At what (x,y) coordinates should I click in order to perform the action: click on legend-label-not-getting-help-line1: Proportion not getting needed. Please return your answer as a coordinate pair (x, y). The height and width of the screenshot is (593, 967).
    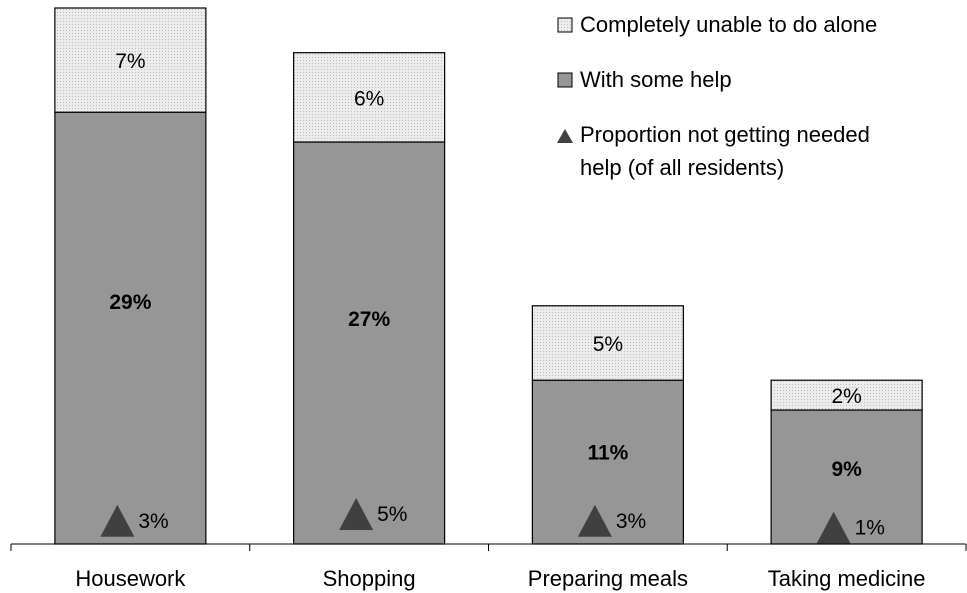
    Looking at the image, I should click on (725, 134).